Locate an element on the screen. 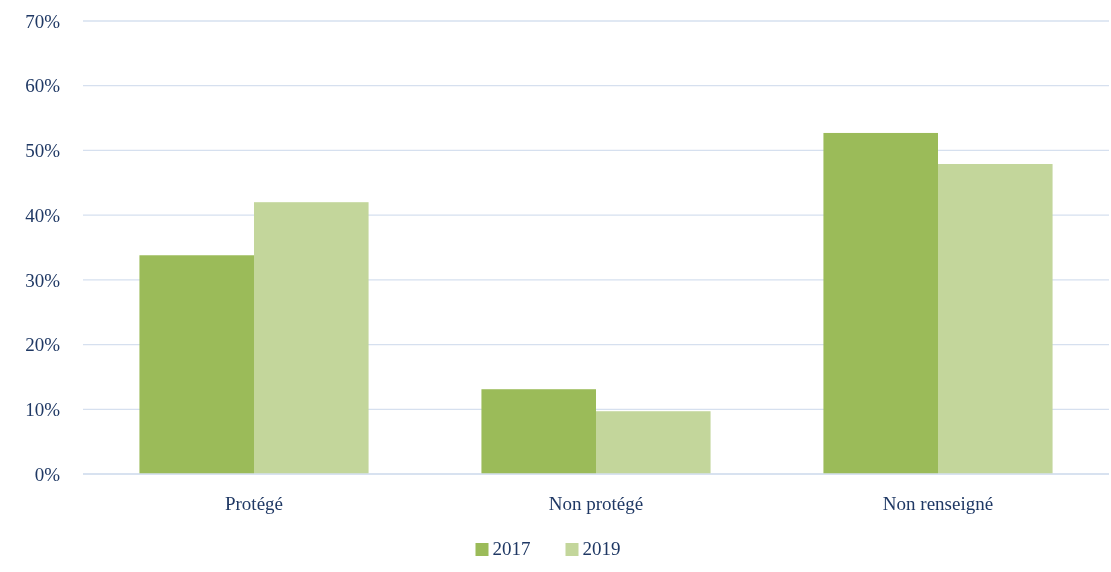 This screenshot has width=1111, height=572. legend-label: 2017 is located at coordinates (511, 548).